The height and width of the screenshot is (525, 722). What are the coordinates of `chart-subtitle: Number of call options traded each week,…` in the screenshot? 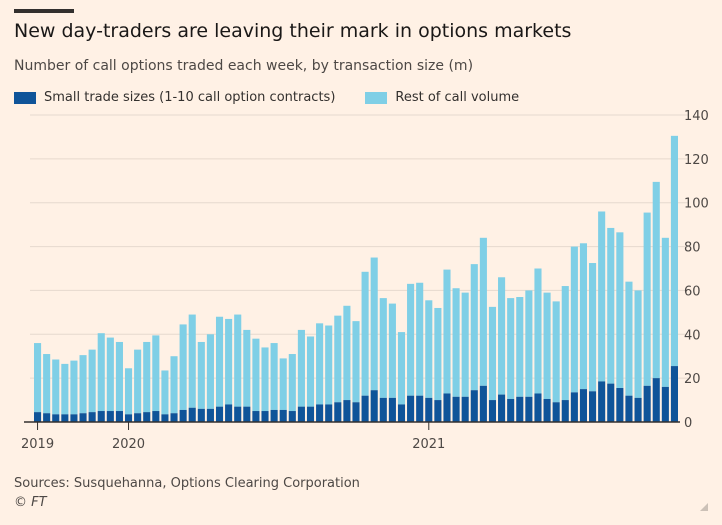 It's located at (244, 66).